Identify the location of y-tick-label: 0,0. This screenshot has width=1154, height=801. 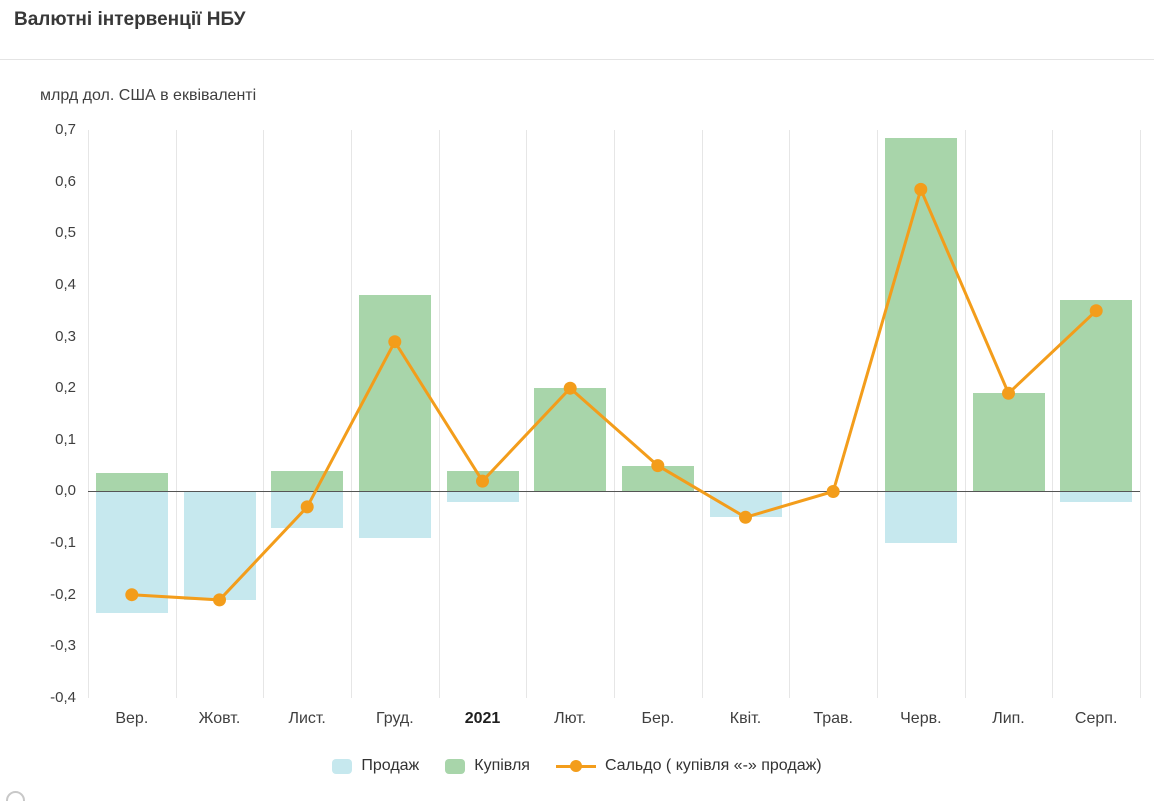
(65, 491).